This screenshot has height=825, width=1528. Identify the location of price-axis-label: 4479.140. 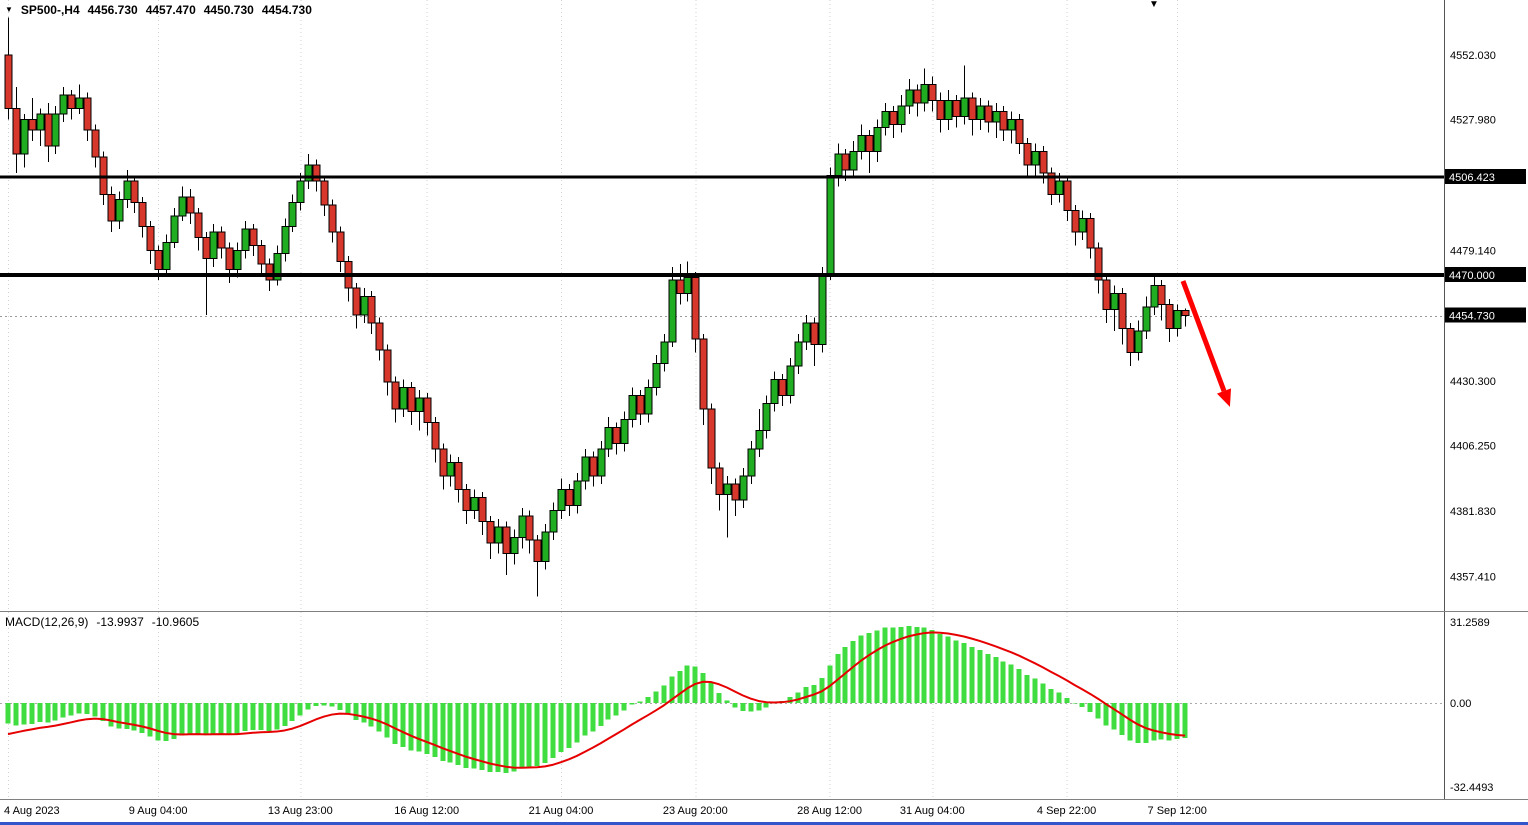
(1473, 251).